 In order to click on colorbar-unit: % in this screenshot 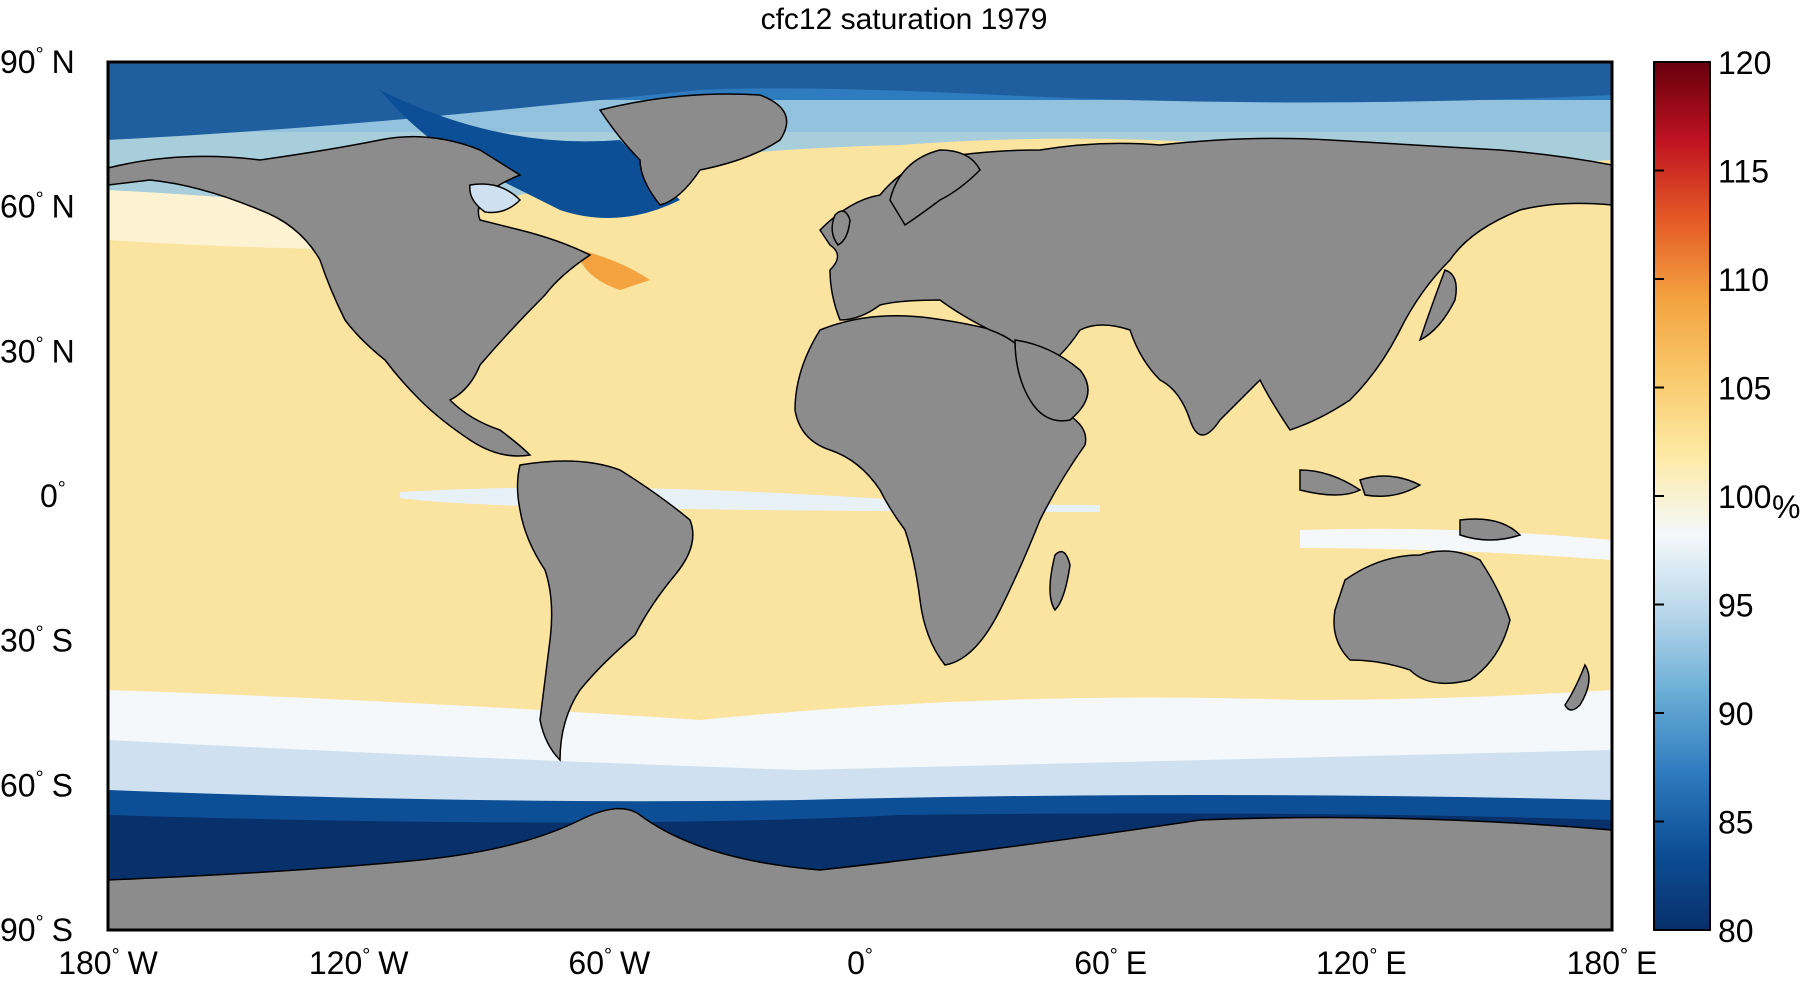, I will do `click(1786, 507)`.